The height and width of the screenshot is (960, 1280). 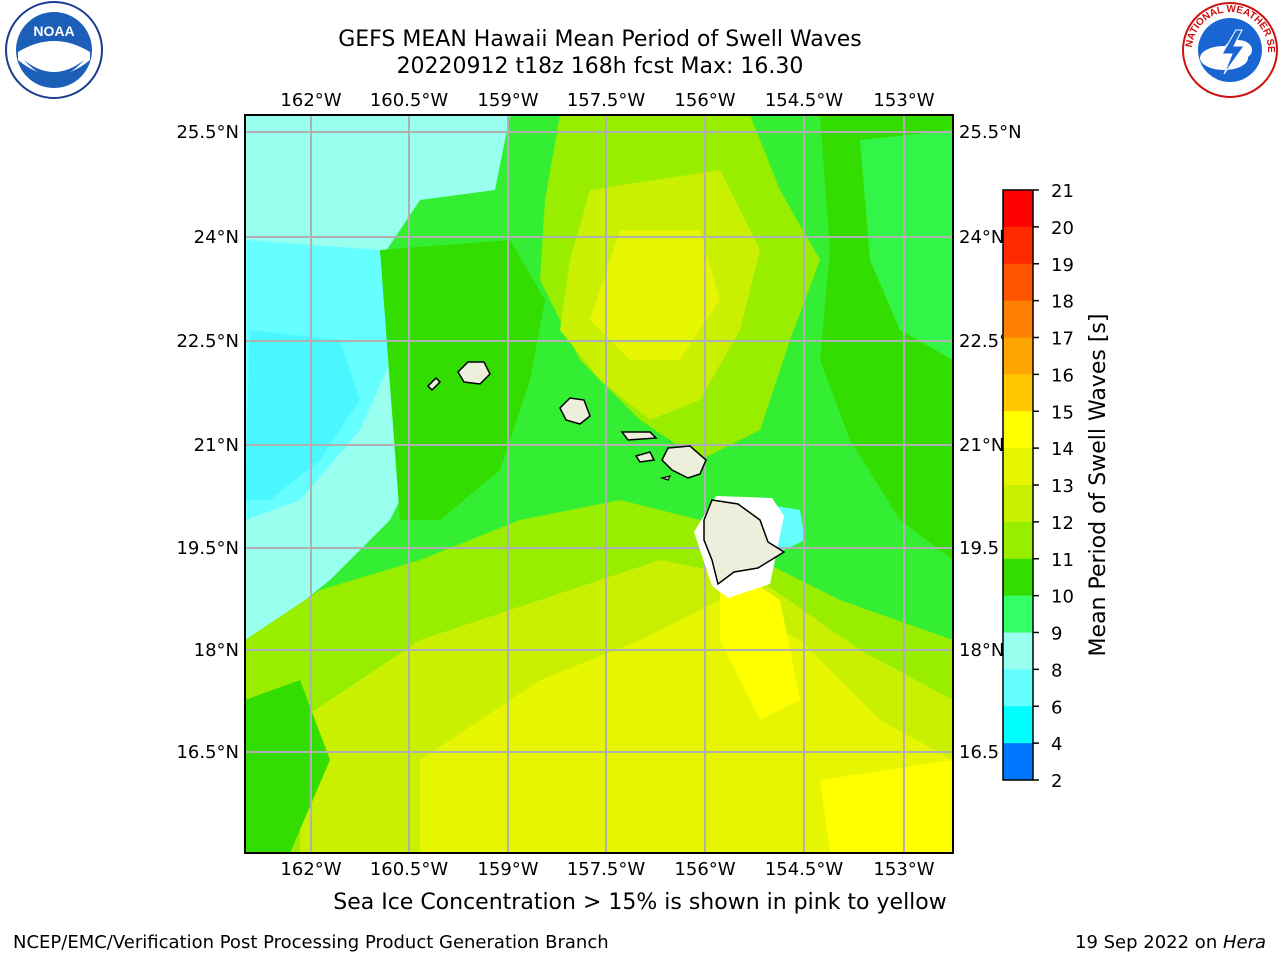 What do you see at coordinates (207, 341) in the screenshot?
I see `lat-label: 22.5°N` at bounding box center [207, 341].